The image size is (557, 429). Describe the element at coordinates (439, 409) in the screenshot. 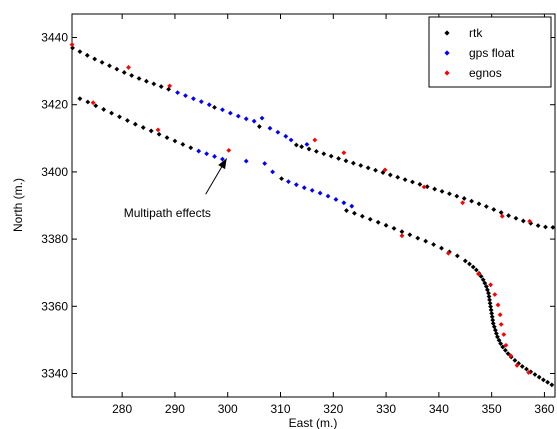

I see `x-tick-label: 340` at that location.